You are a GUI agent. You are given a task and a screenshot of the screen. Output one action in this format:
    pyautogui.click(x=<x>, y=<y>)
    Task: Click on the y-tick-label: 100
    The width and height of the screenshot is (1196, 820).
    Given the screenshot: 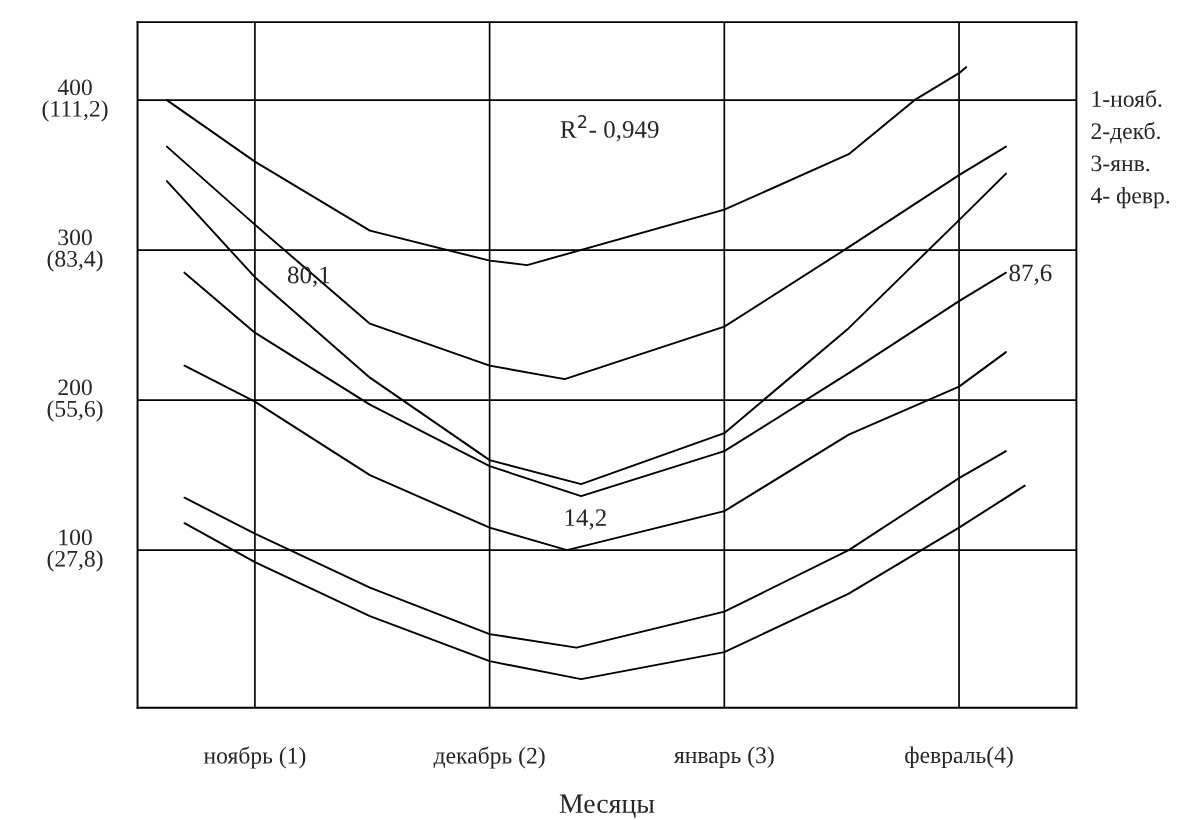 What is the action you would take?
    pyautogui.click(x=75, y=537)
    